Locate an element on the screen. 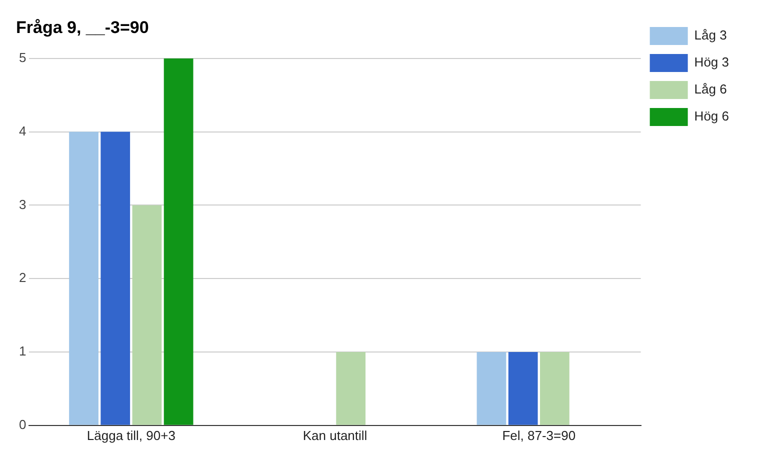  x-tick-label: Kan utantill is located at coordinates (335, 435).